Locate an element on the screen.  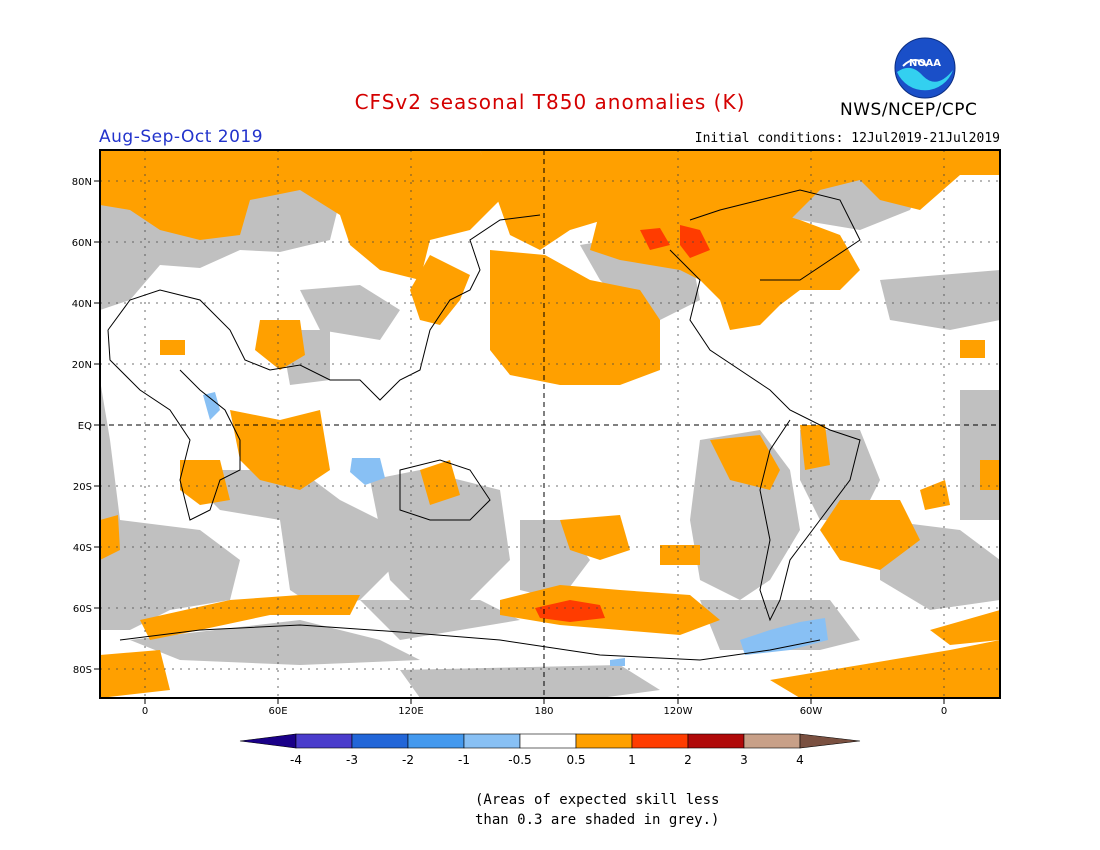
initial-conditions-label: Initial conditions: 12Jul2019-21Jul2019 is located at coordinates (847, 138).